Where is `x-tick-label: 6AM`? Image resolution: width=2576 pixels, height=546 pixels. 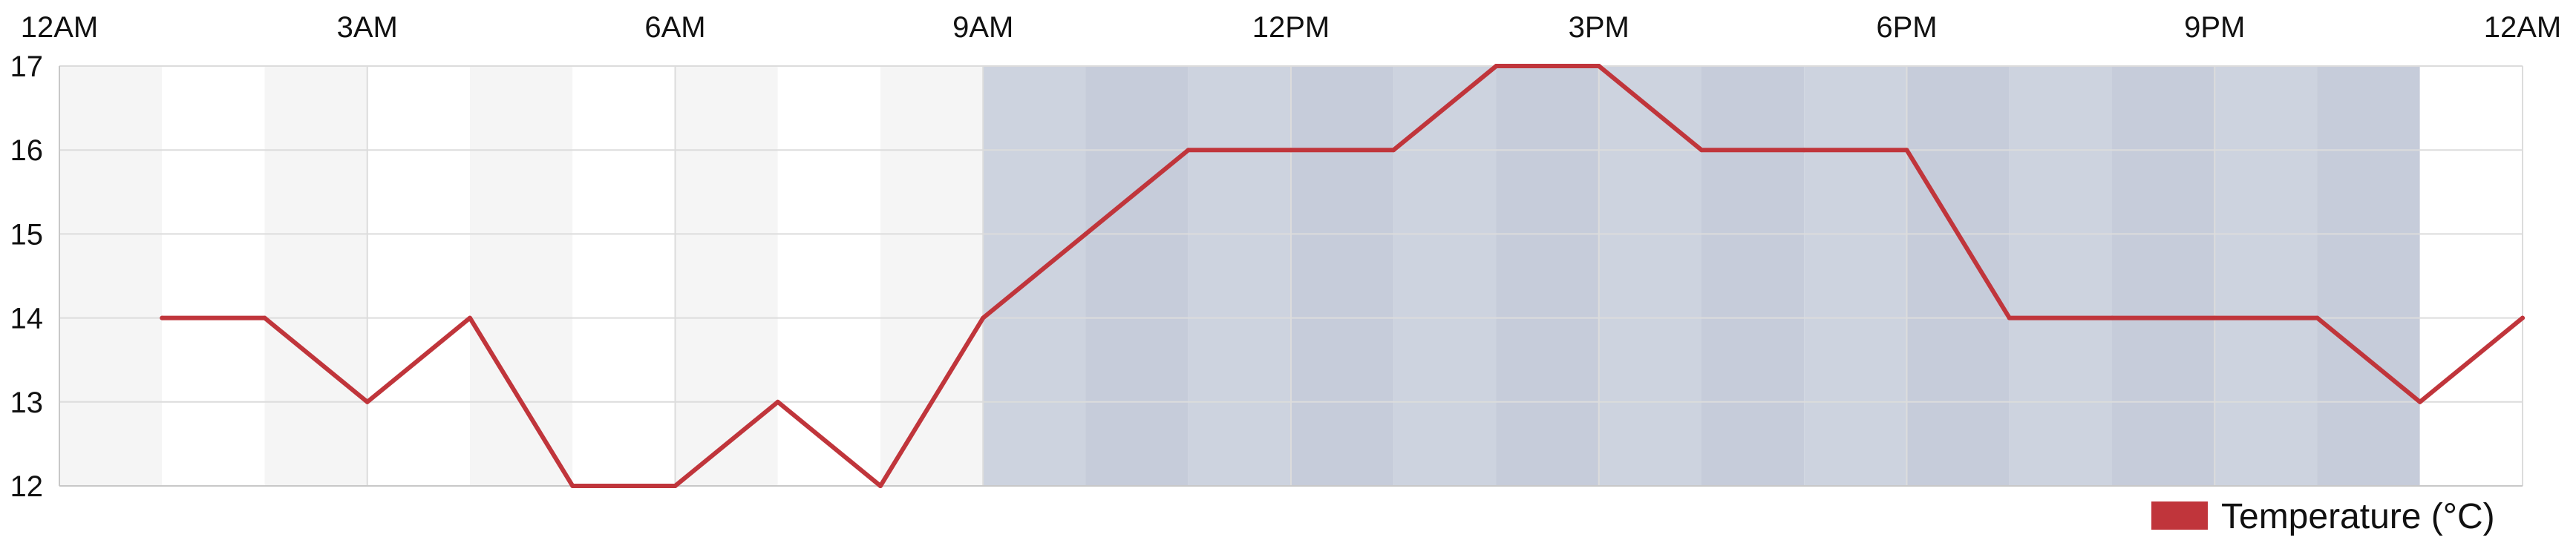 x-tick-label: 6AM is located at coordinates (674, 28).